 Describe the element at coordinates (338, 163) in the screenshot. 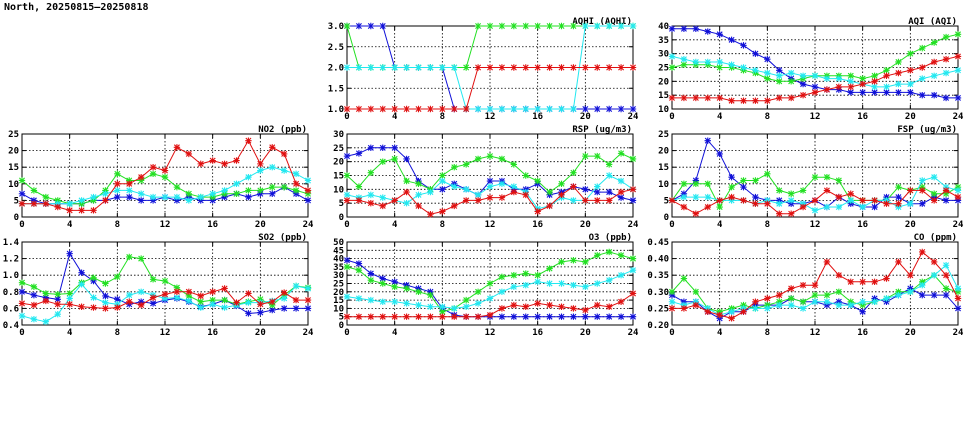

I see `y-tick-label: 20` at that location.